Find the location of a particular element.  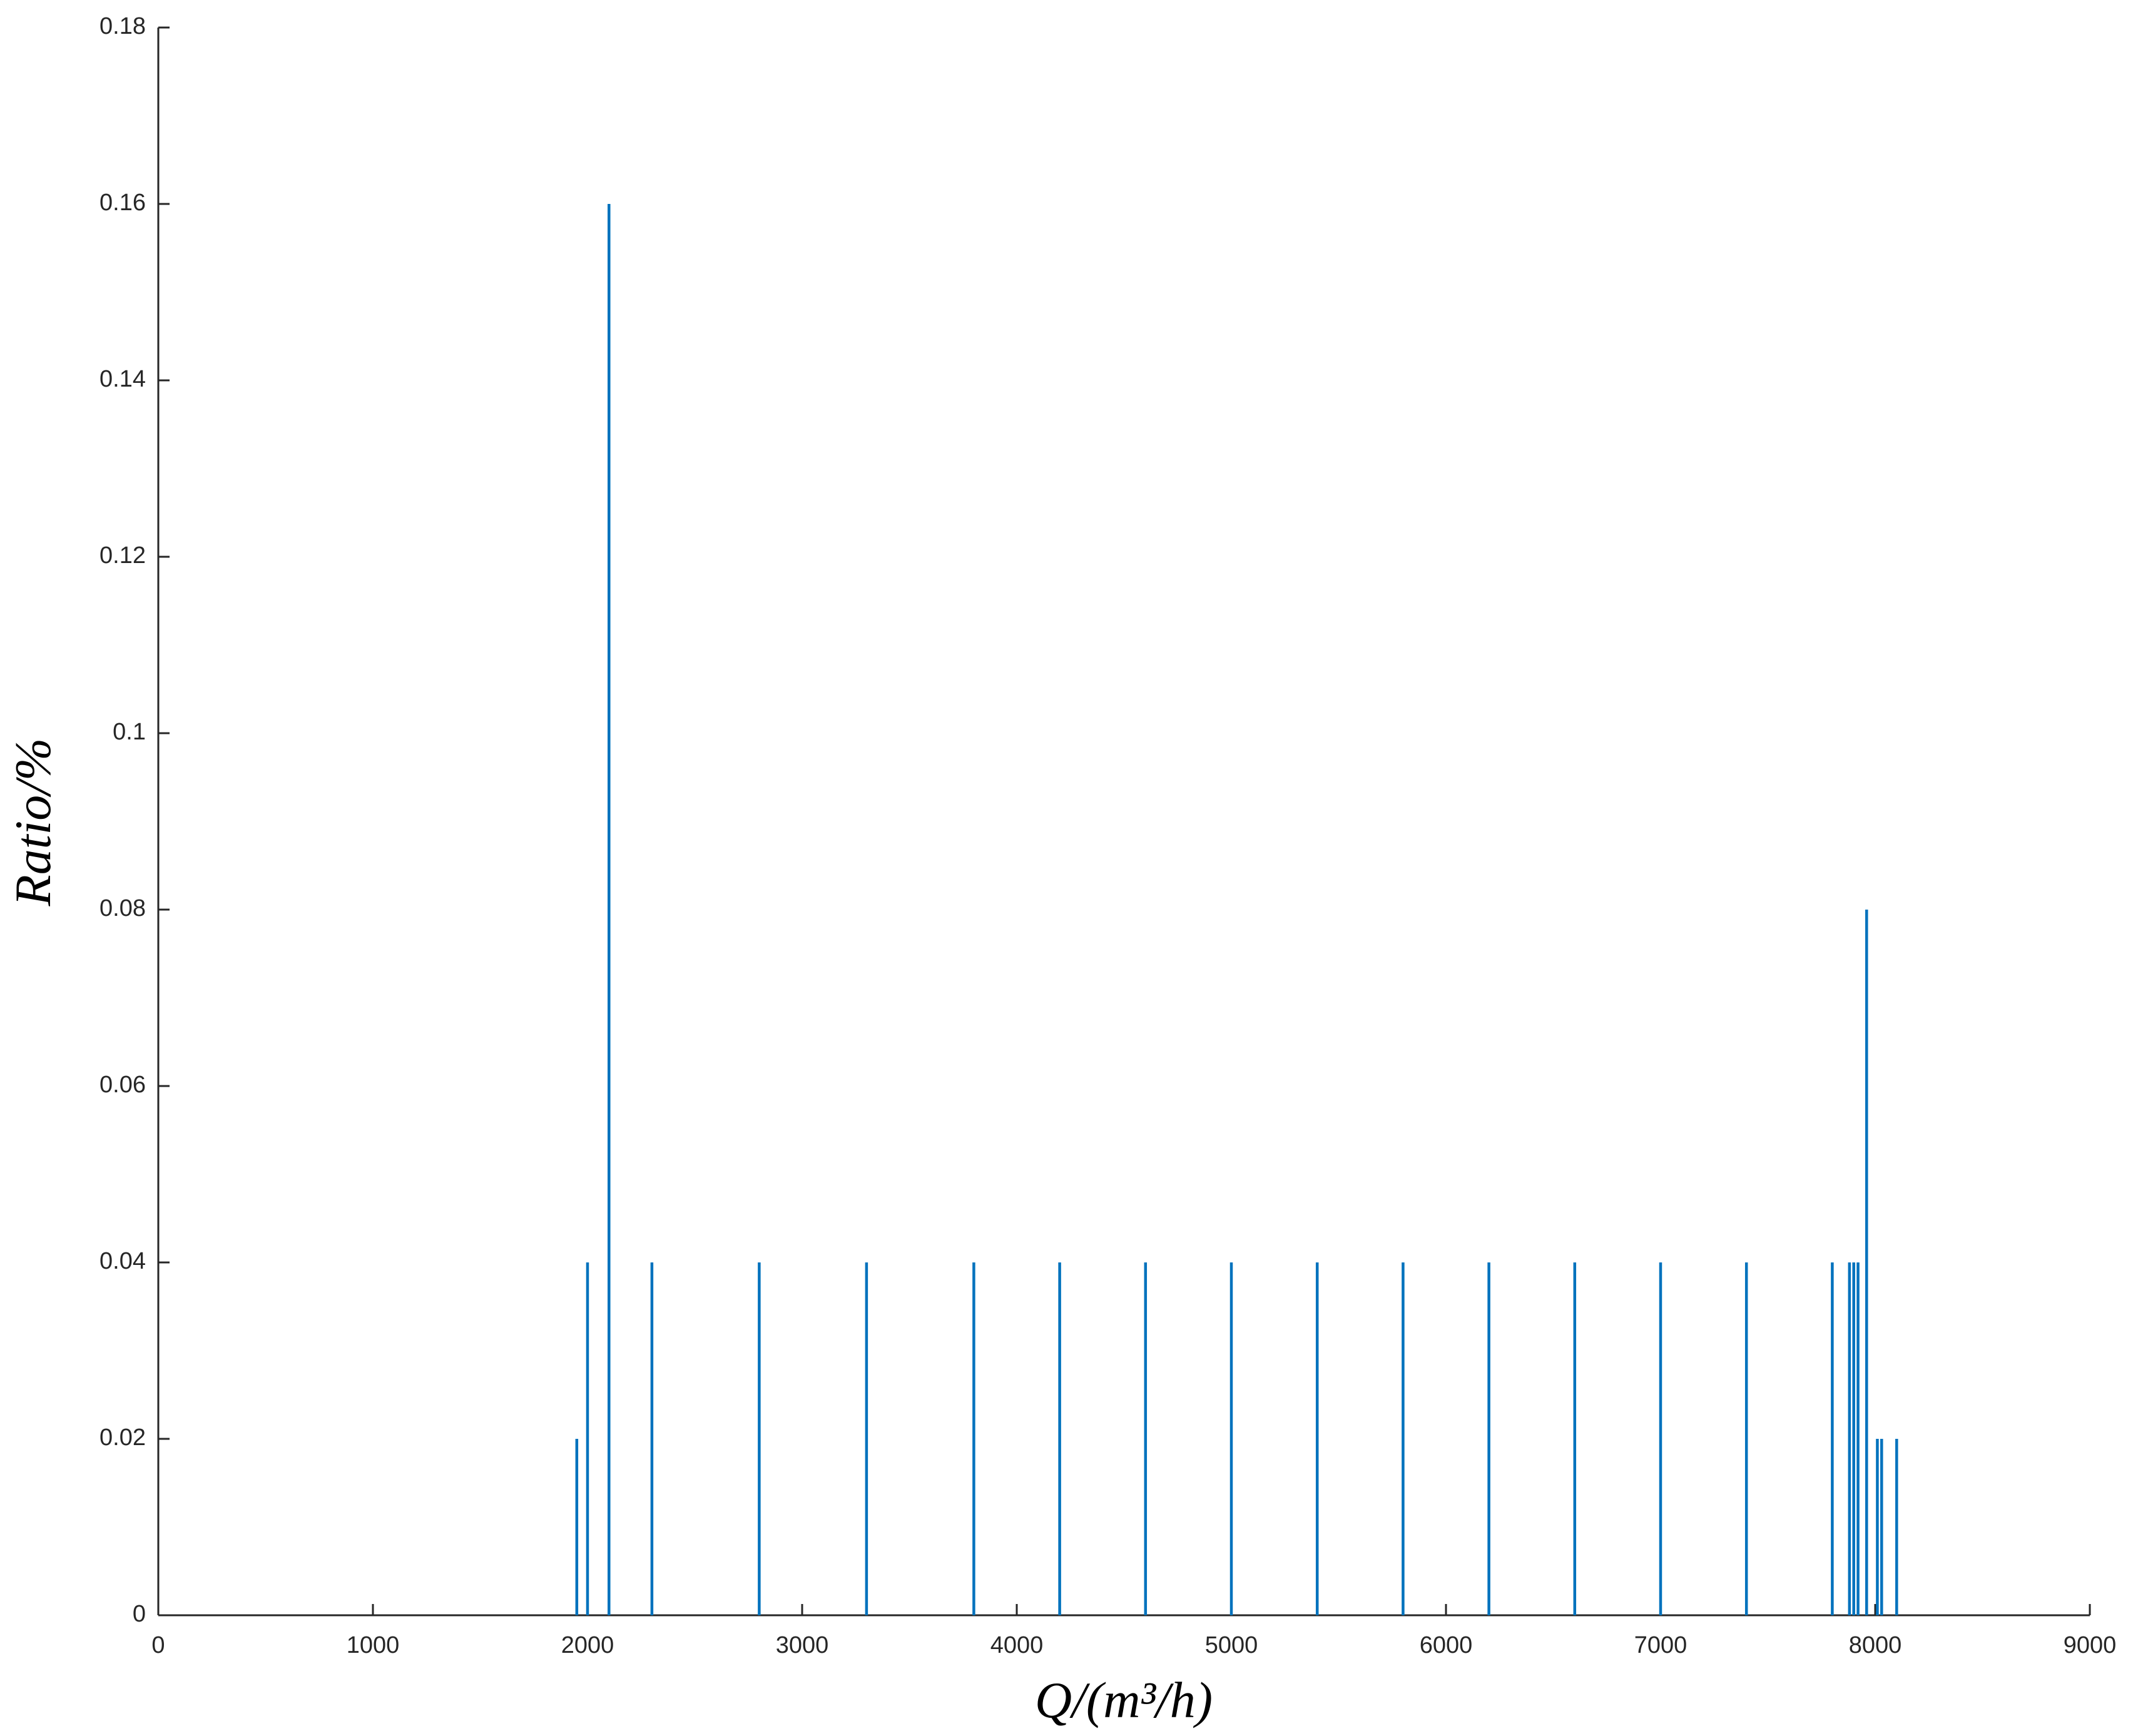

x-tick-label: 0 is located at coordinates (158, 1645).